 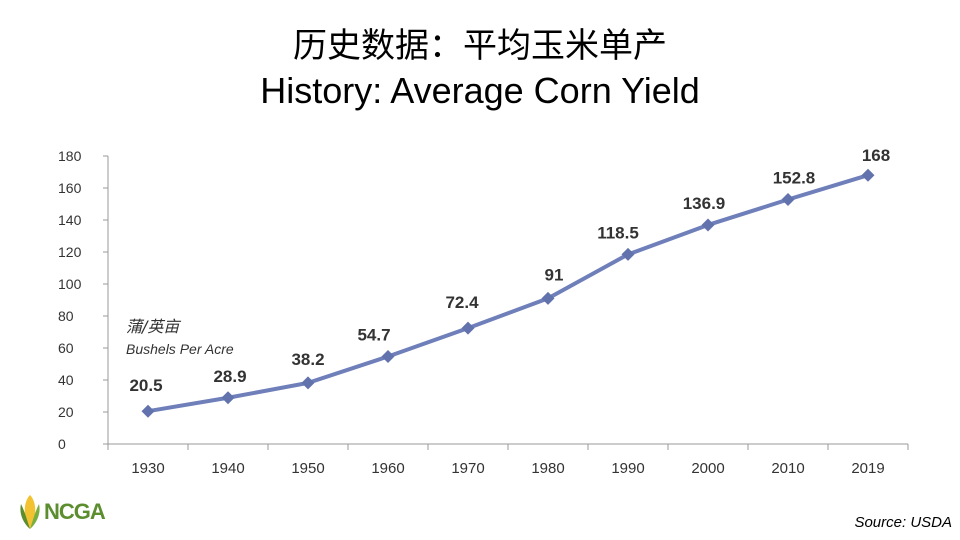 What do you see at coordinates (227, 468) in the screenshot?
I see `x-tick-label: 1940` at bounding box center [227, 468].